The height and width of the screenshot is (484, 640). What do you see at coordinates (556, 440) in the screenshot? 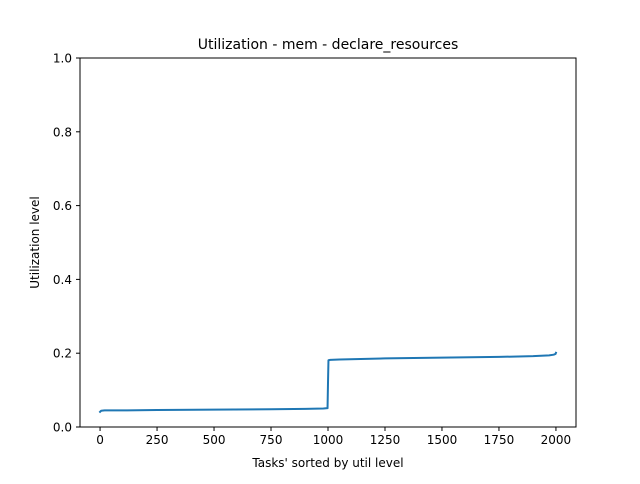
I see `x-tick-label: 2000` at bounding box center [556, 440].